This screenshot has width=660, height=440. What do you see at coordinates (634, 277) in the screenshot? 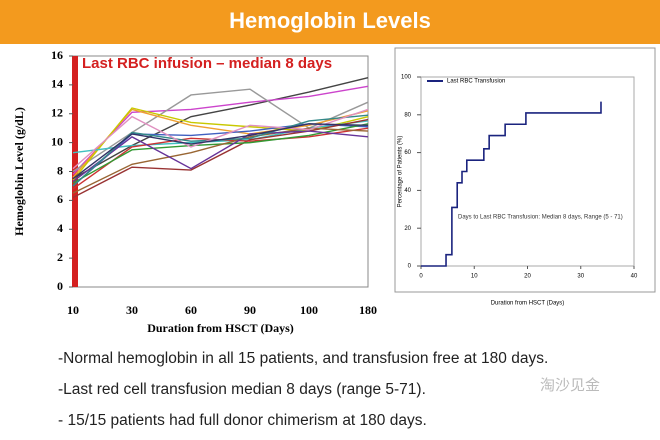
I see `x-tick-label: 40` at bounding box center [634, 277].